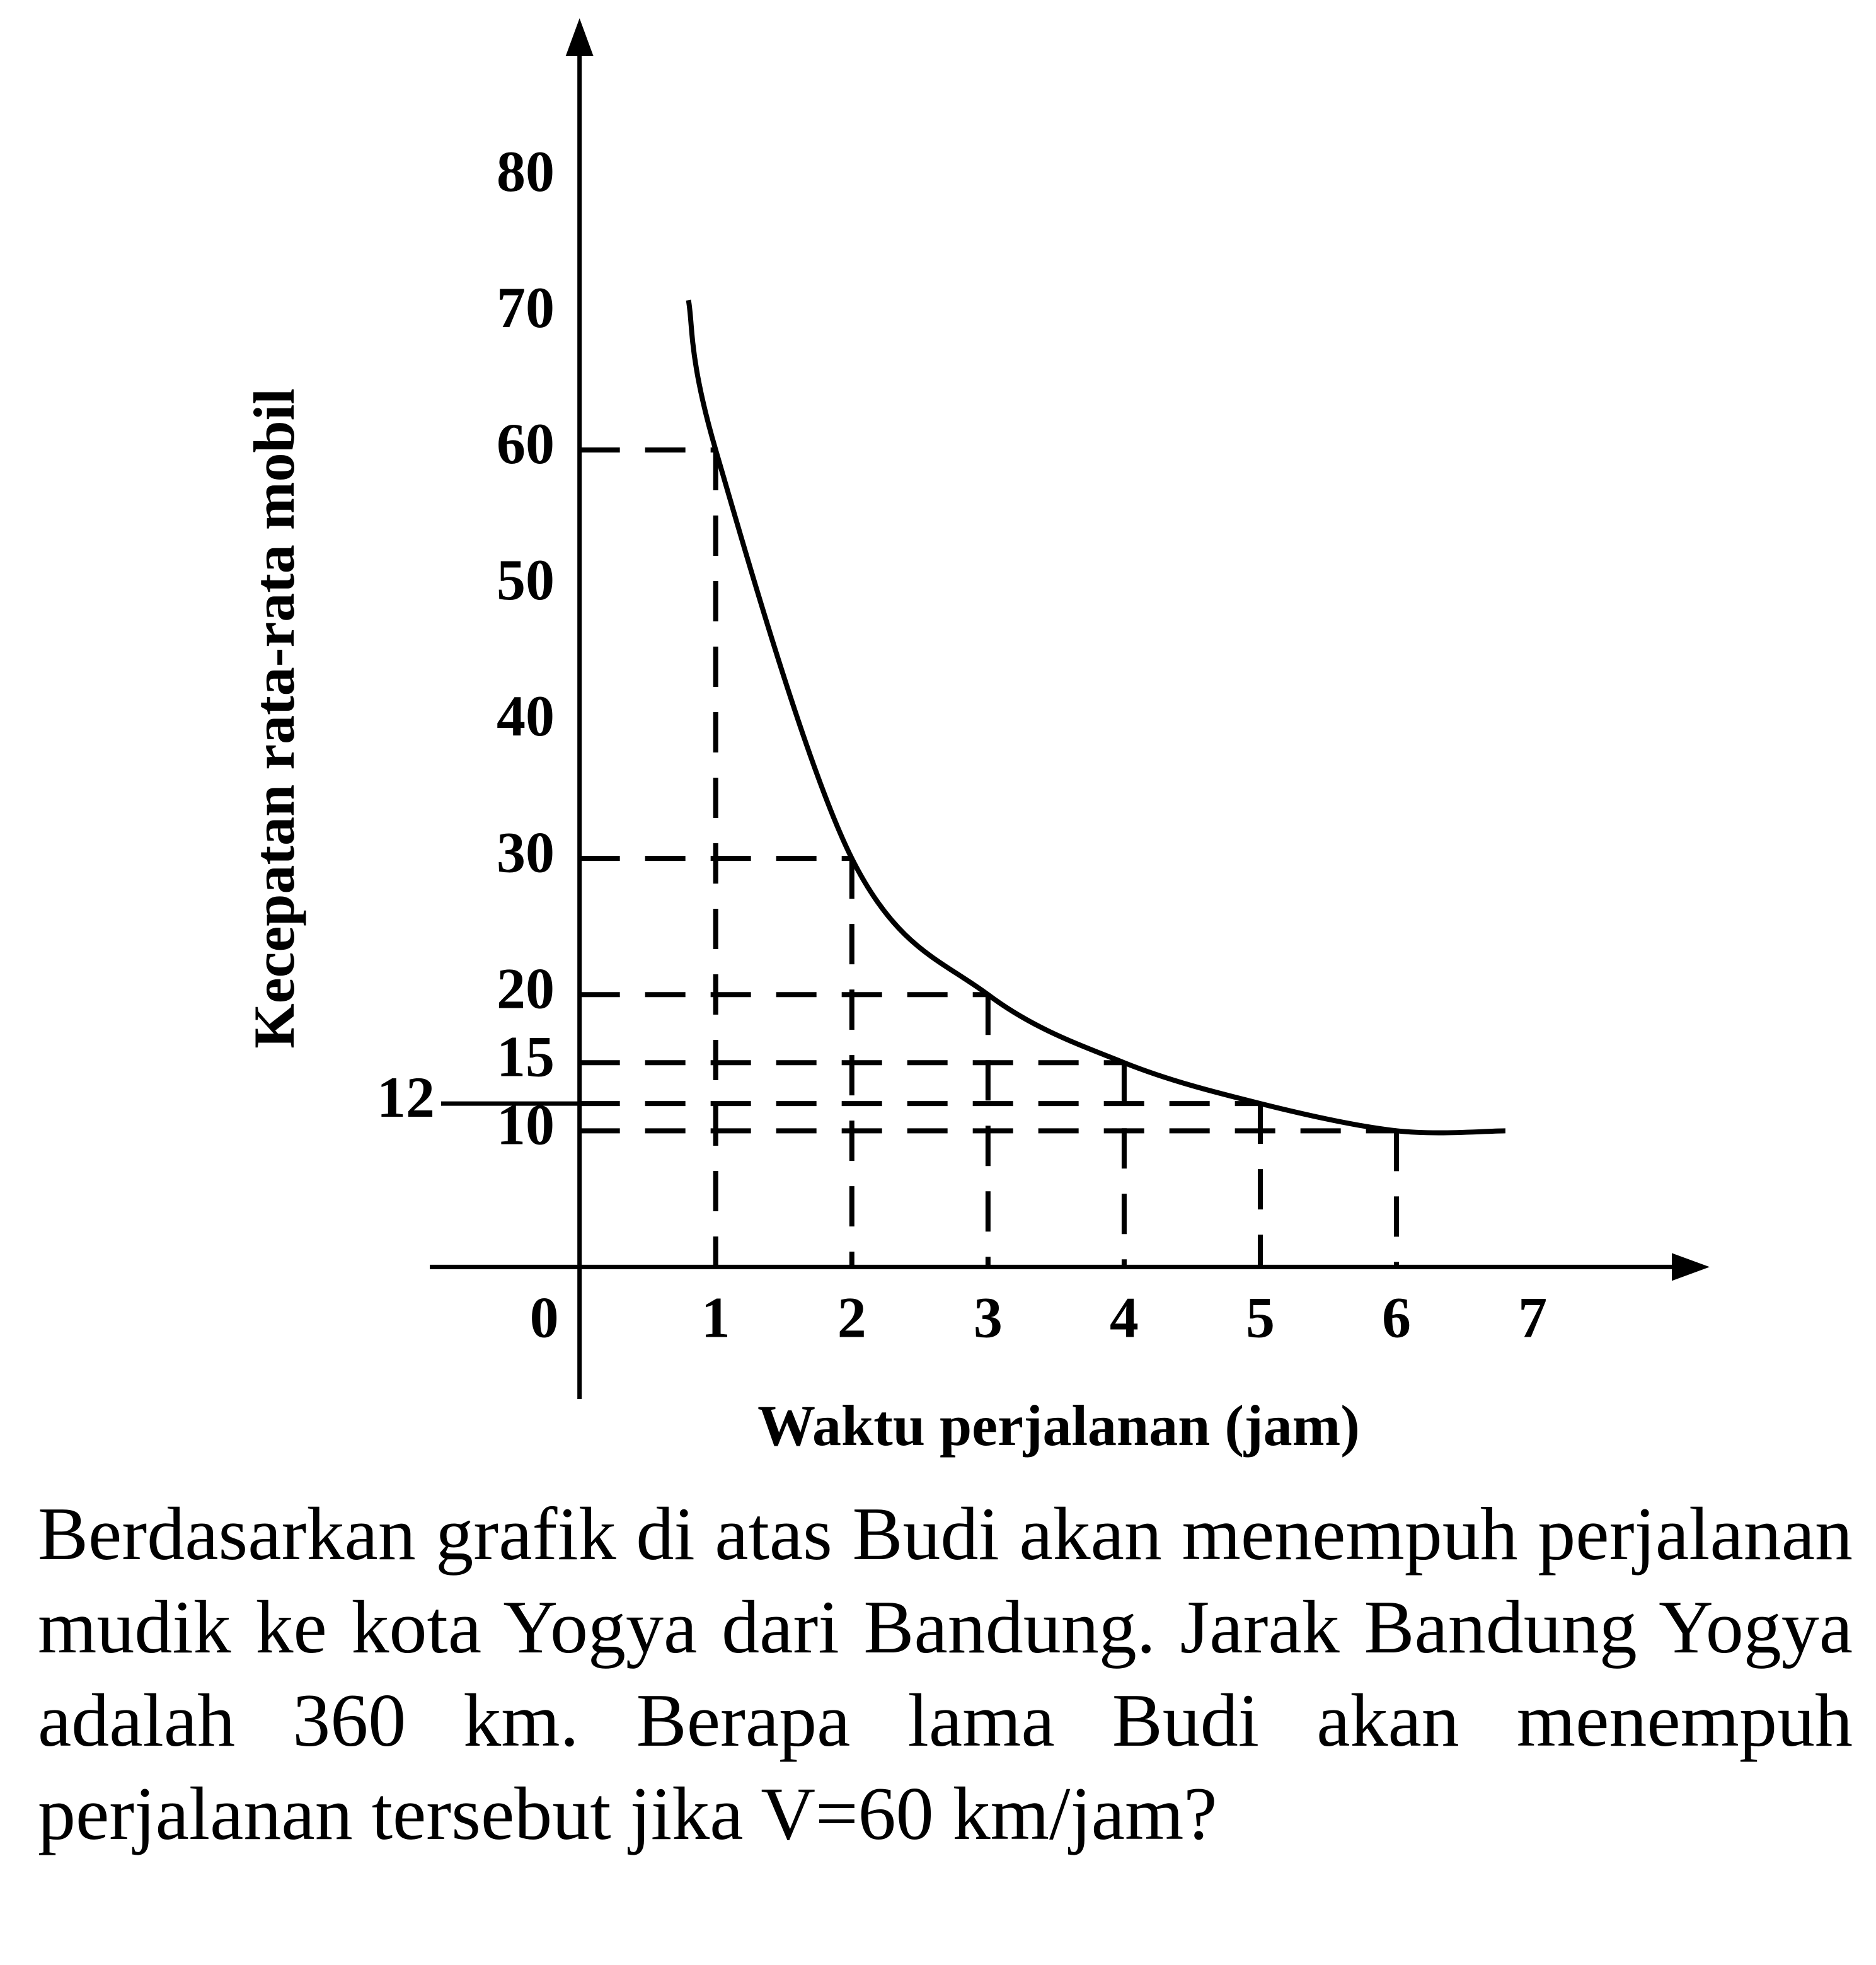 Image resolution: width=1876 pixels, height=1965 pixels. I want to click on y-axis-arrow, so click(579, 37).